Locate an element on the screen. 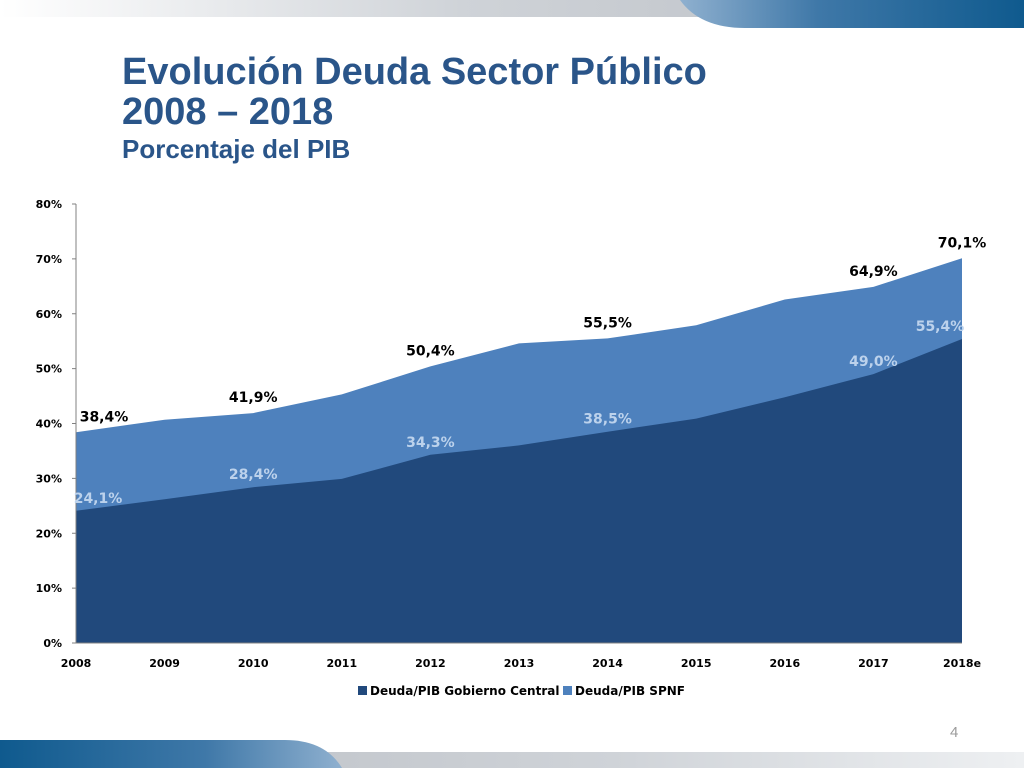 Image resolution: width=1024 pixels, height=768 pixels. data-label-gobierno-central: 49,0% is located at coordinates (873, 362).